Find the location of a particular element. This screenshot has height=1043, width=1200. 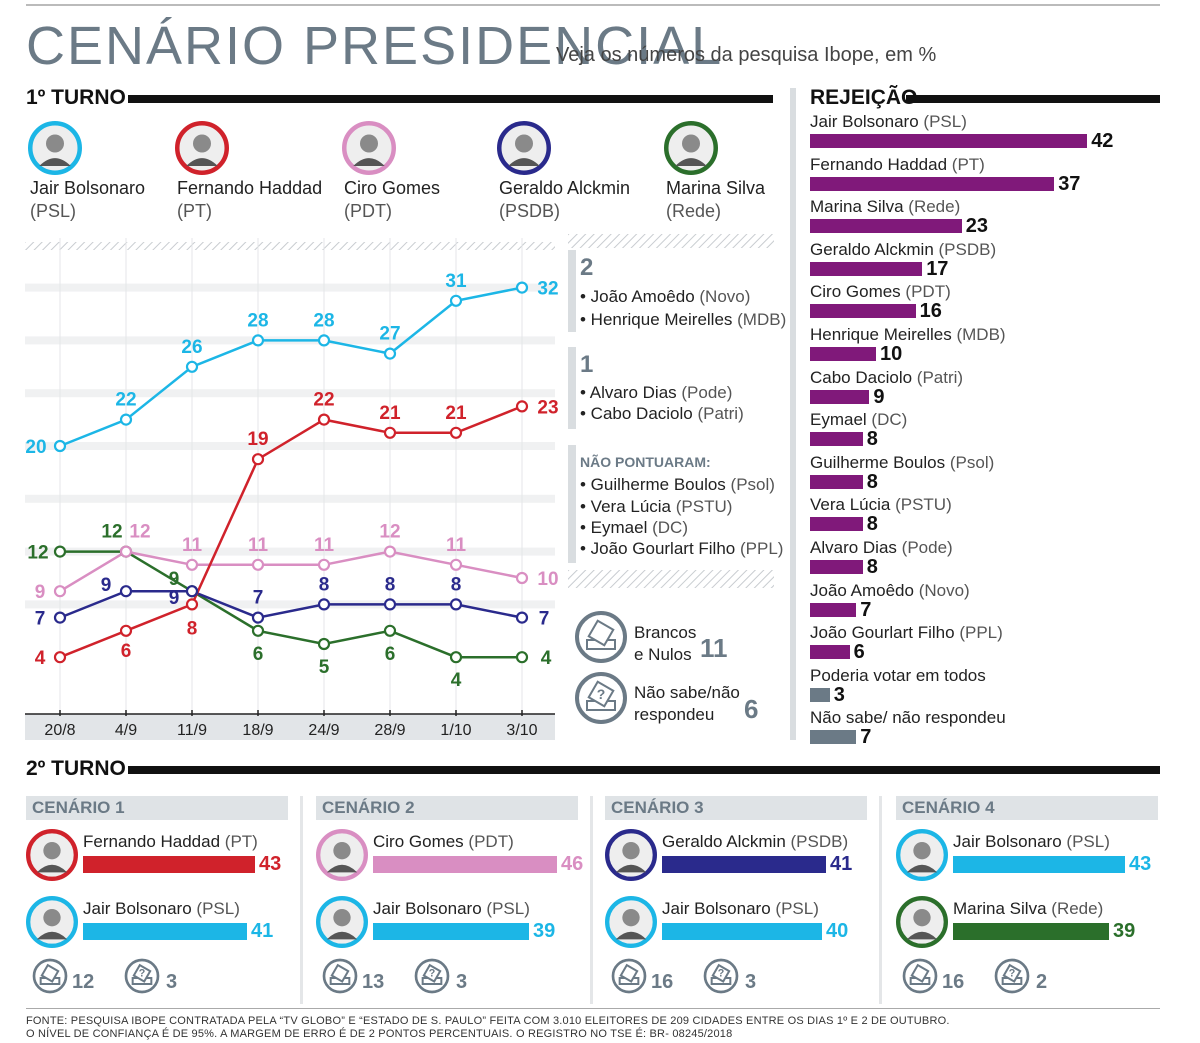

scenario-blank-value: 12 is located at coordinates (83, 982).